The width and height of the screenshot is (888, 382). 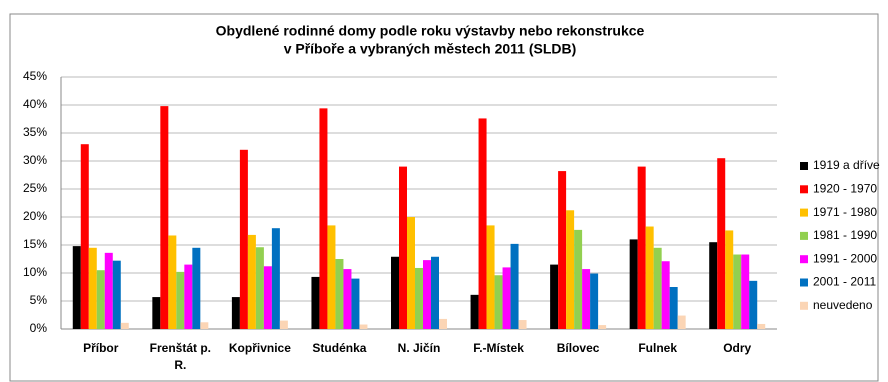 I want to click on x-tick-label: Odry, so click(x=737, y=348).